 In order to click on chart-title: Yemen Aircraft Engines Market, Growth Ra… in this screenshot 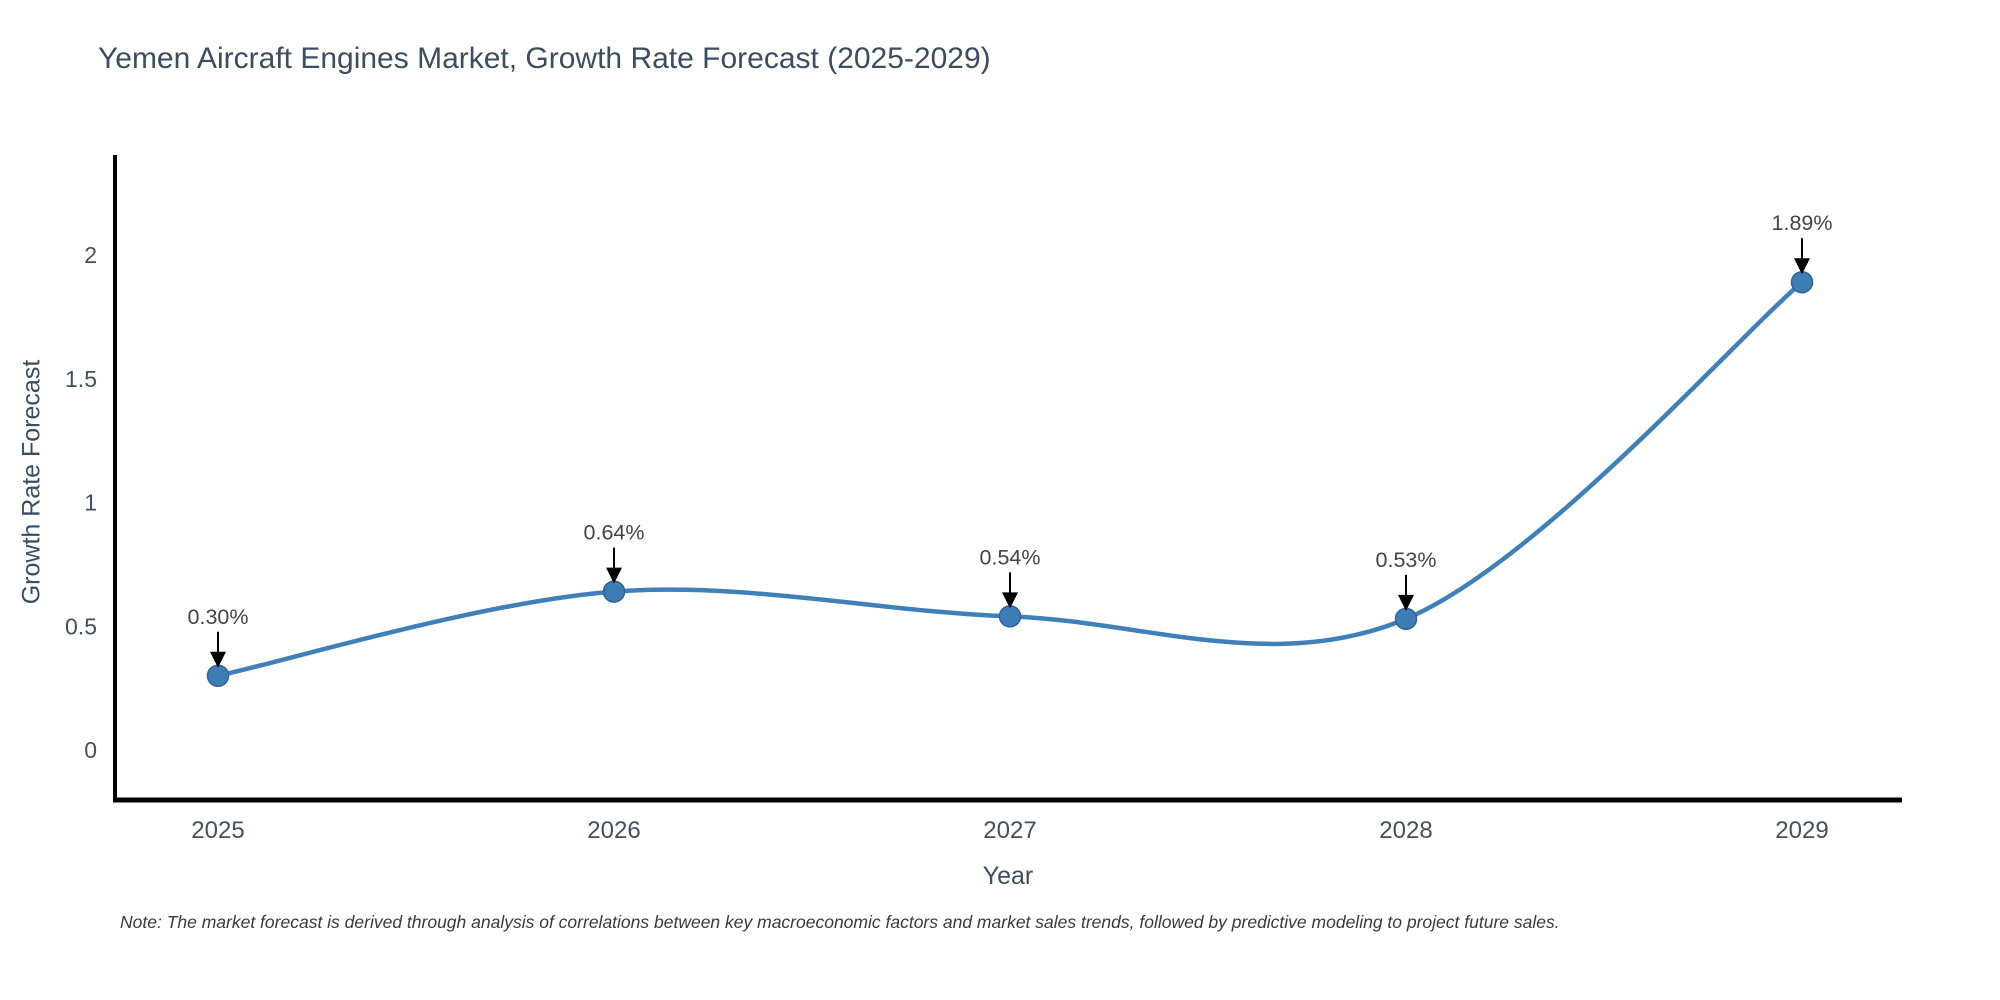, I will do `click(544, 58)`.